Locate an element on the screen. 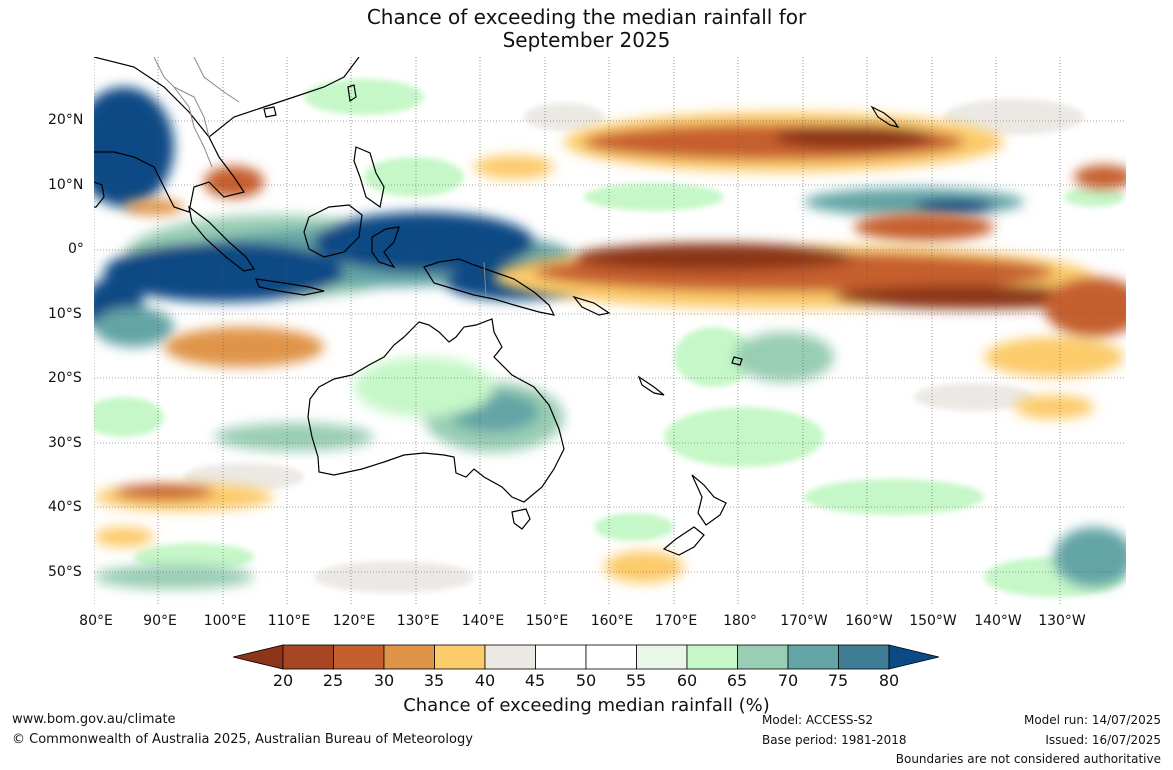 The height and width of the screenshot is (770, 1173). lon-label-170e: 170°E is located at coordinates (676, 621).